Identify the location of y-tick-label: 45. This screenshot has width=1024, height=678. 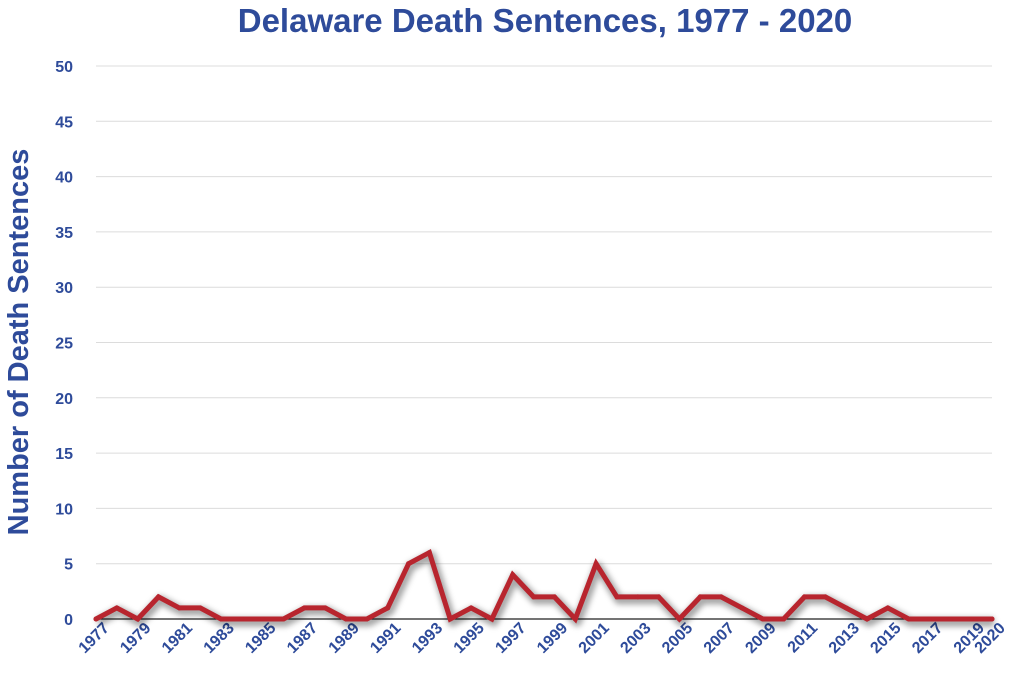
(64, 122).